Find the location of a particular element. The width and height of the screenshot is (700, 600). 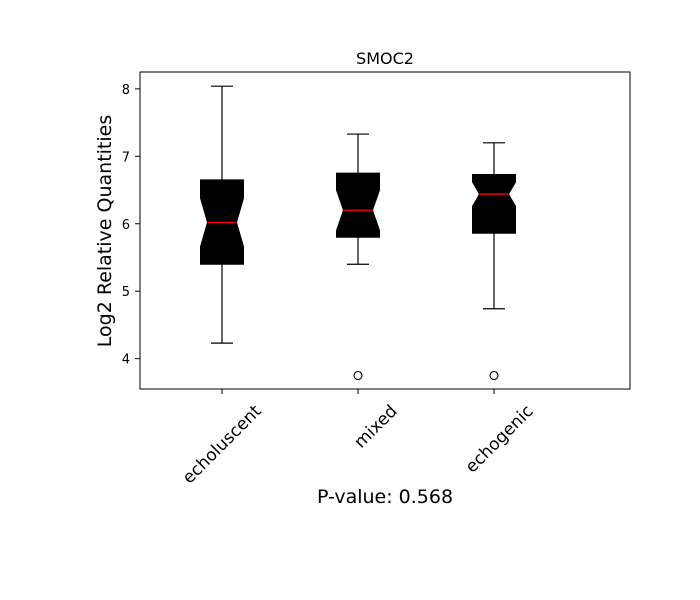

x-tick-label: echogenic is located at coordinates (500, 439).